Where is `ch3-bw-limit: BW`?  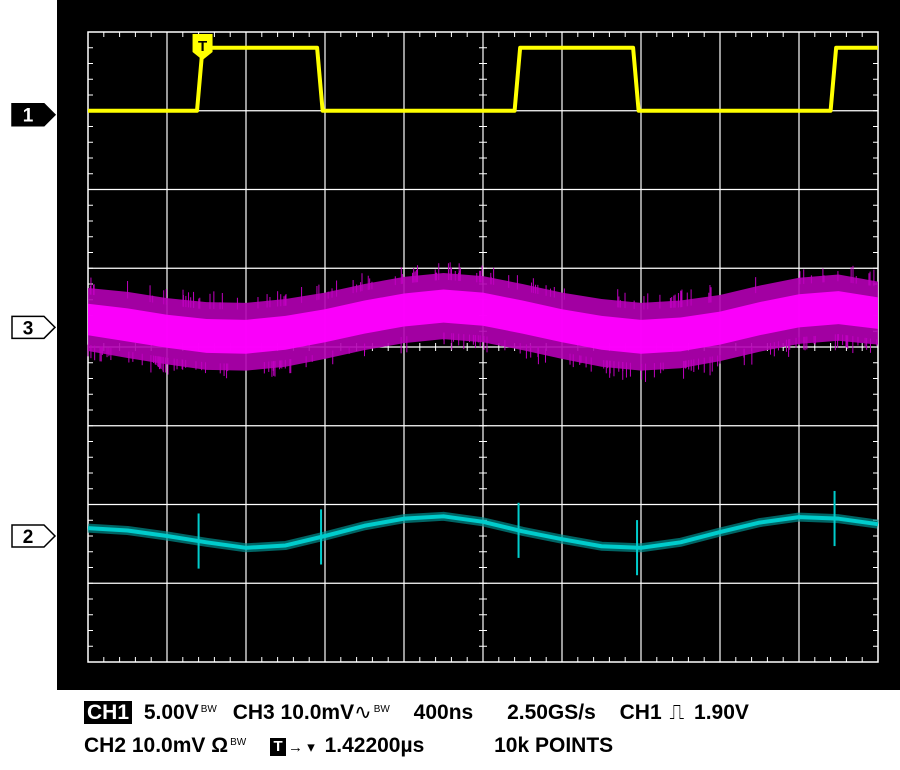 ch3-bw-limit: BW is located at coordinates (381, 709).